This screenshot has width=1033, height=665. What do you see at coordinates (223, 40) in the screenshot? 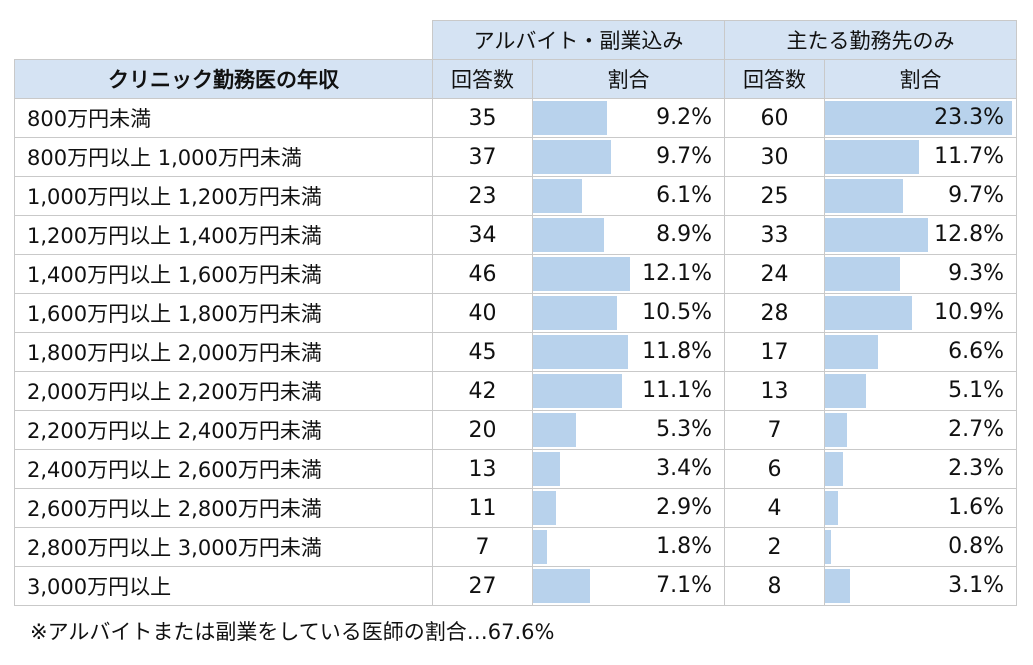
I see `header-blank-cell` at bounding box center [223, 40].